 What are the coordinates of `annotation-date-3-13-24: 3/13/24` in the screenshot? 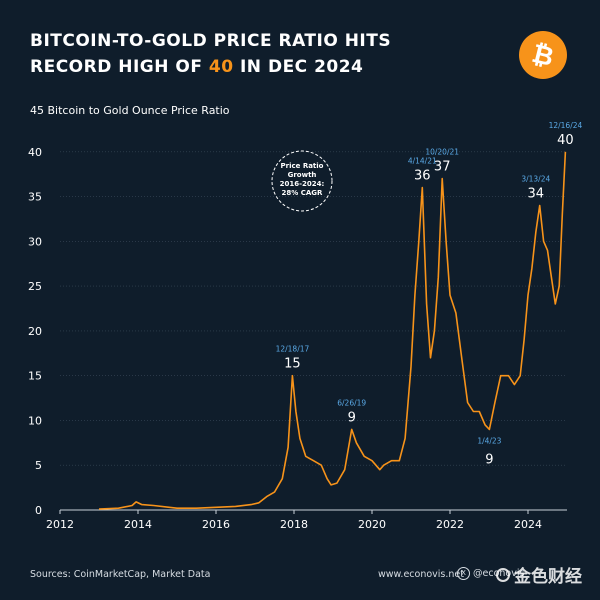 It's located at (535, 179).